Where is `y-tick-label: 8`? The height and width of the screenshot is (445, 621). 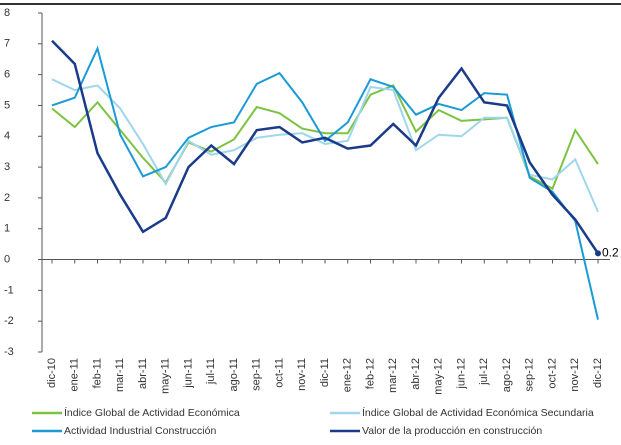 y-tick-label: 8 is located at coordinates (7, 13).